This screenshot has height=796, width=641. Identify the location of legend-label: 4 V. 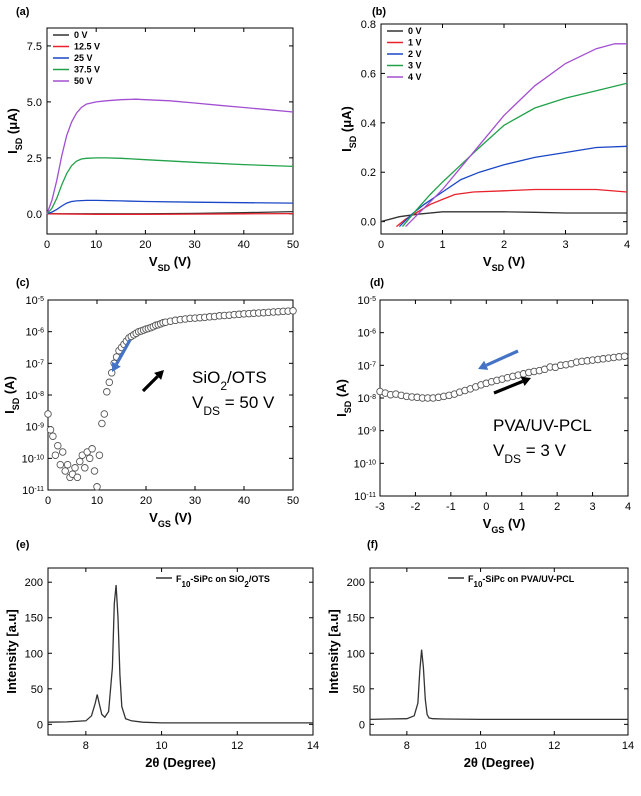
(415, 77).